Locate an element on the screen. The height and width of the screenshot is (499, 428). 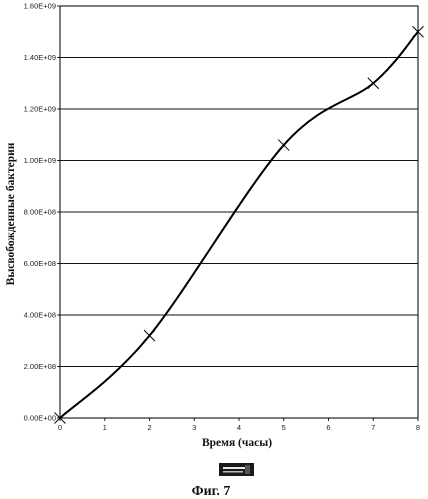
y-tick-label: 1.40E+09 is located at coordinates (40, 57).